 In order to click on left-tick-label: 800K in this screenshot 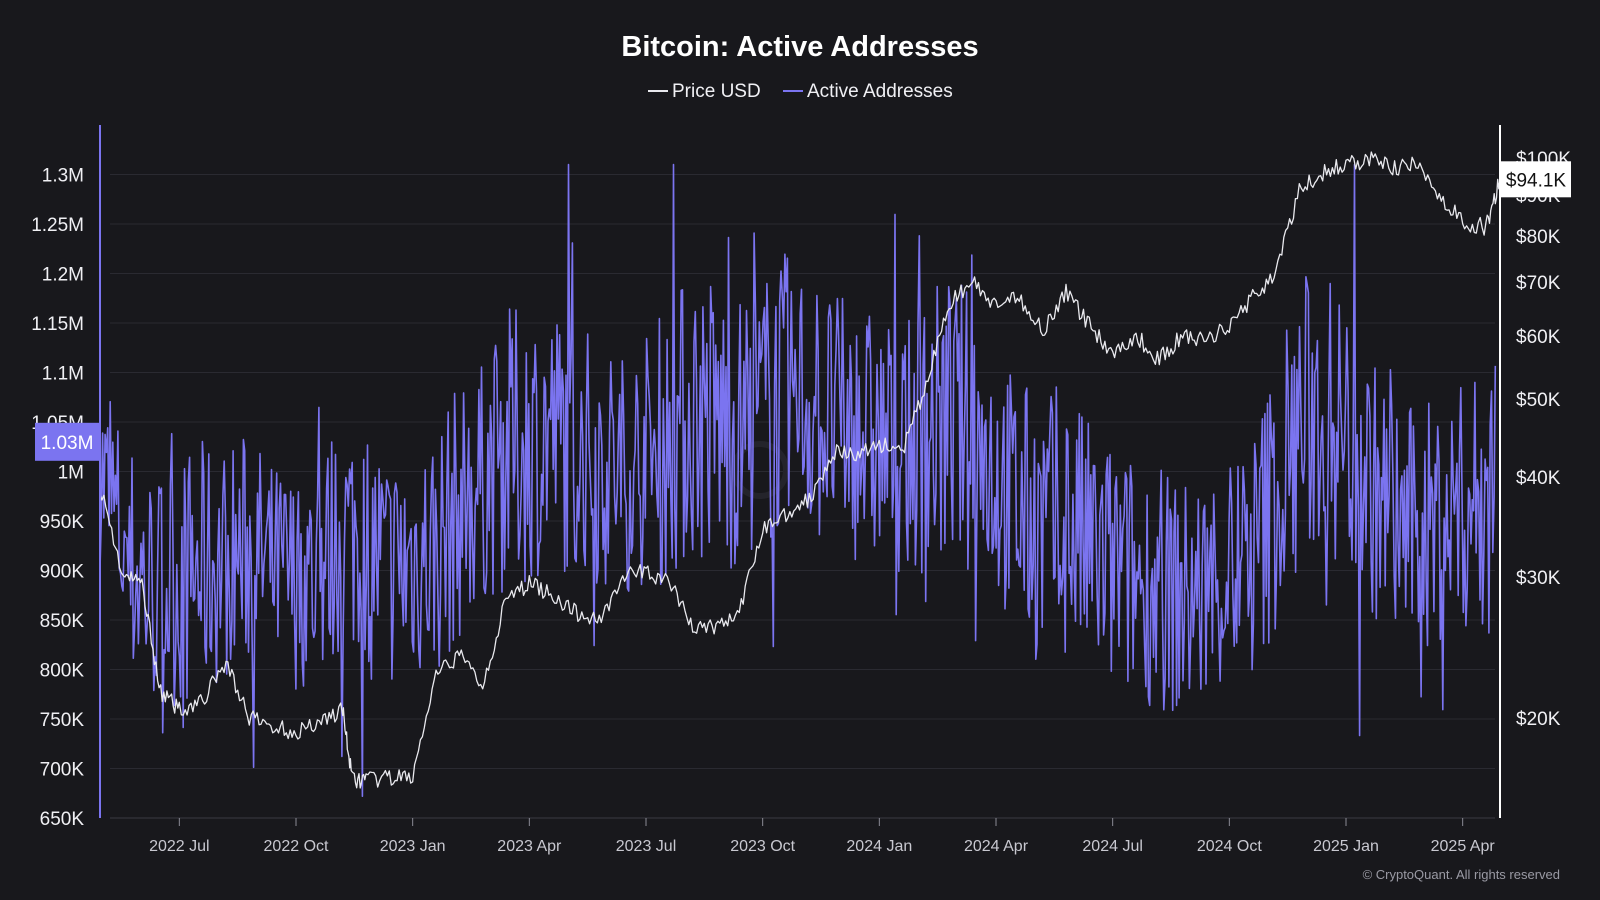, I will do `click(62, 671)`.